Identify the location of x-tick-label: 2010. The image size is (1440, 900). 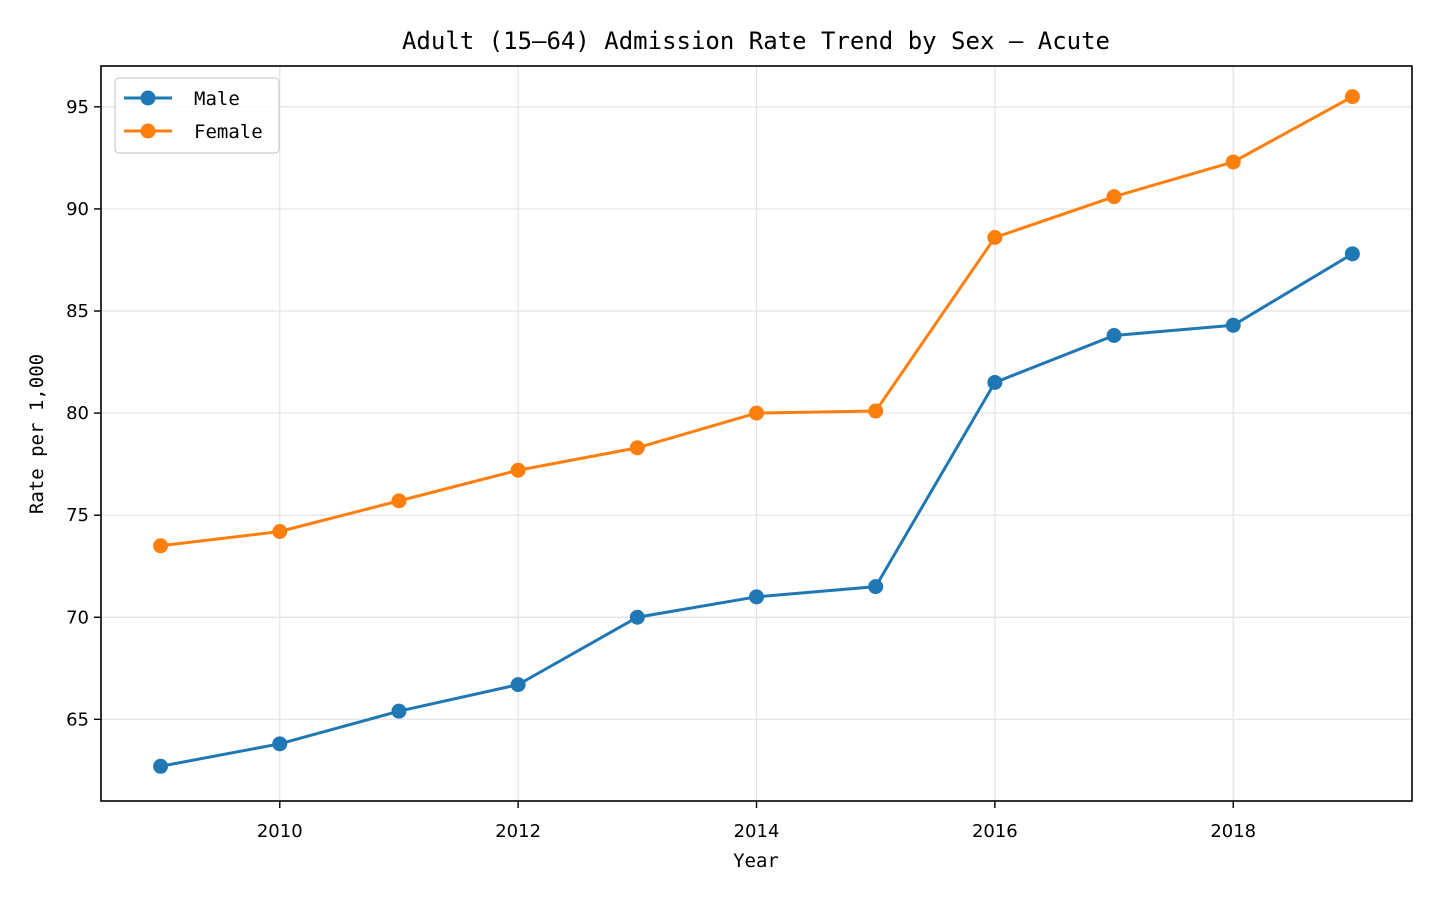
(280, 831).